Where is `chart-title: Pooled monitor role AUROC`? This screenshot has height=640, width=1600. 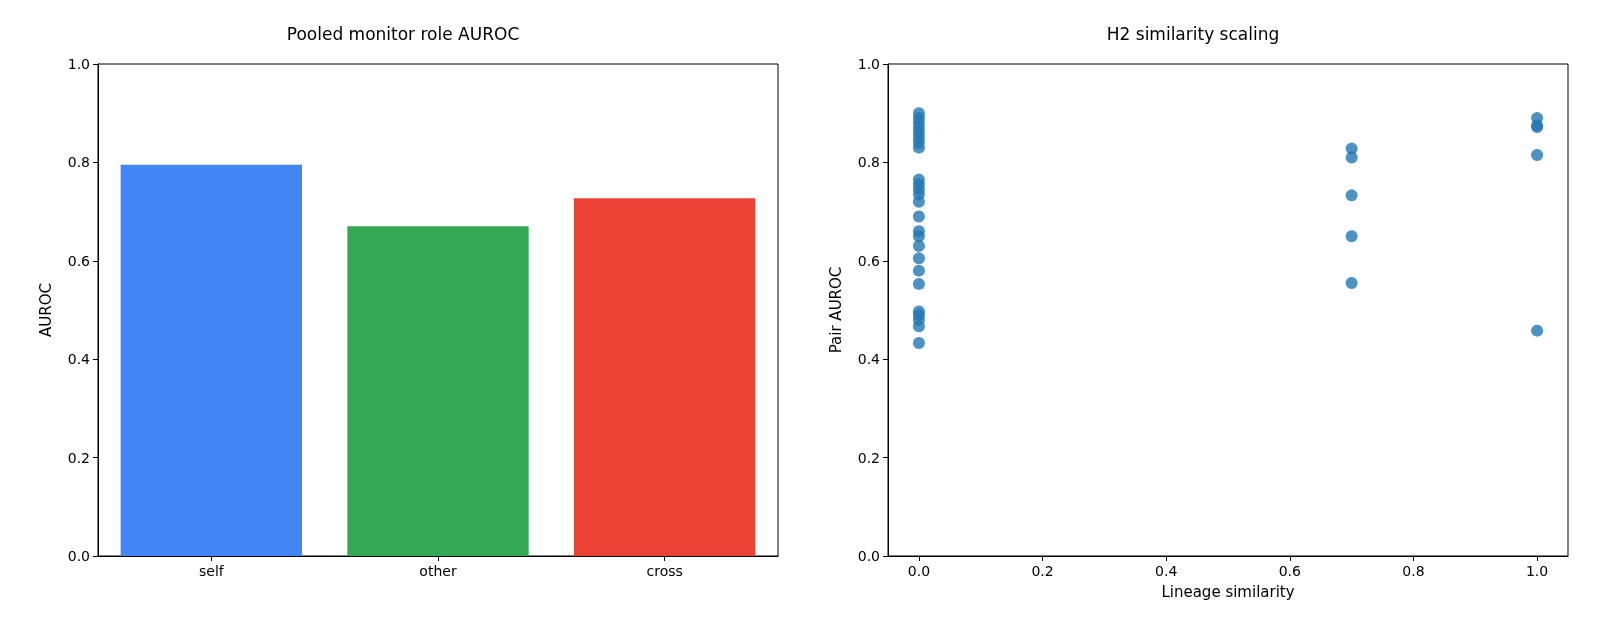
chart-title: Pooled monitor role AUROC is located at coordinates (403, 33).